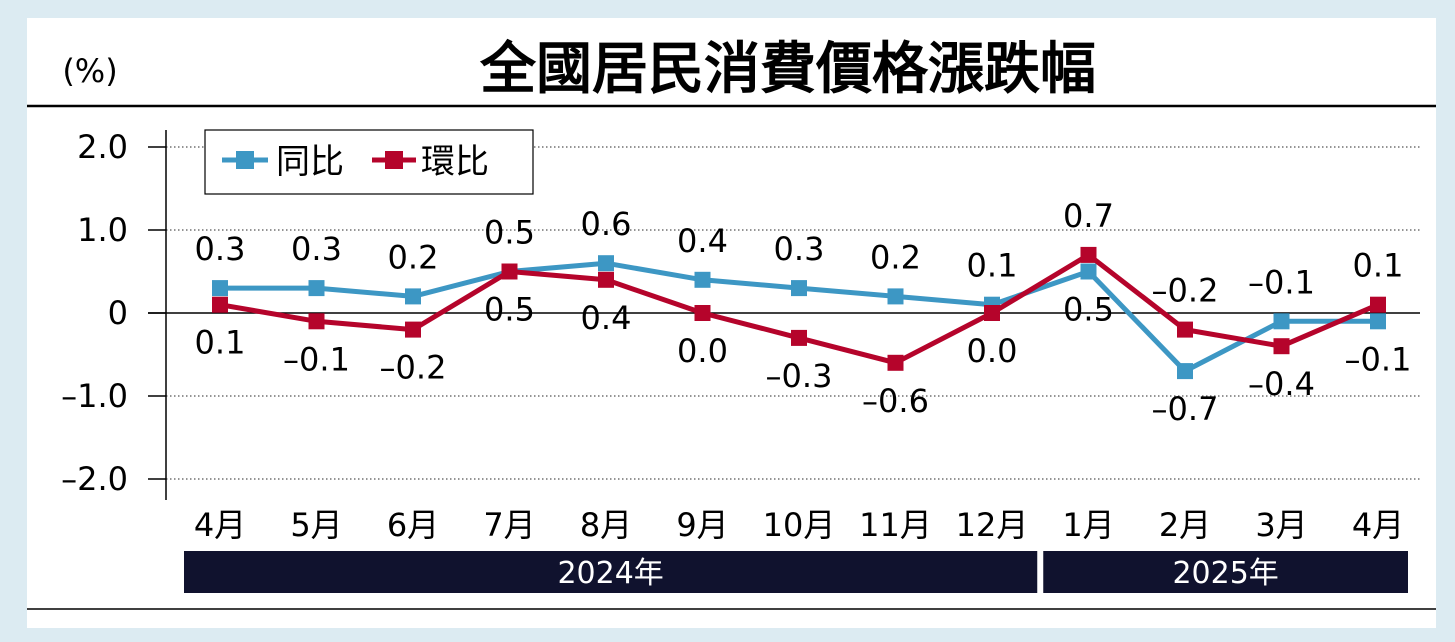  What do you see at coordinates (992, 525) in the screenshot?
I see `x-tick-label: 12月` at bounding box center [992, 525].